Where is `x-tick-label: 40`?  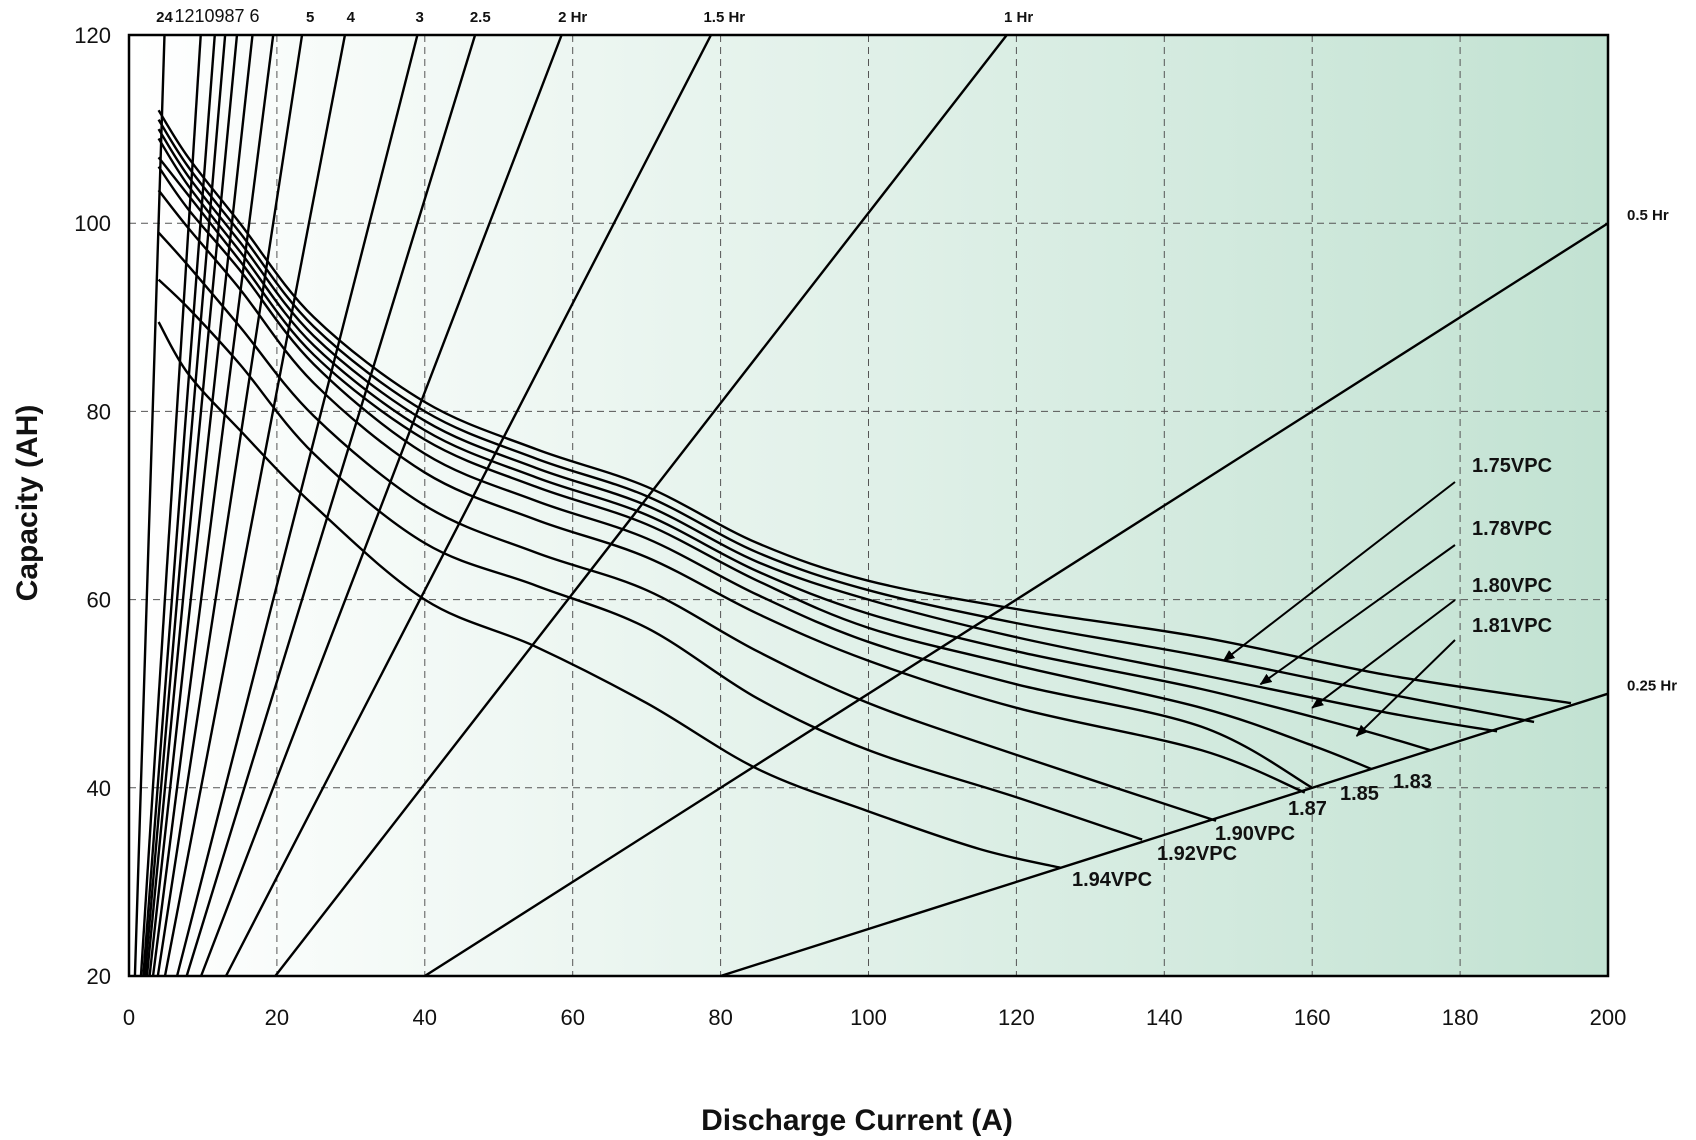 x-tick-label: 40 is located at coordinates (425, 1017).